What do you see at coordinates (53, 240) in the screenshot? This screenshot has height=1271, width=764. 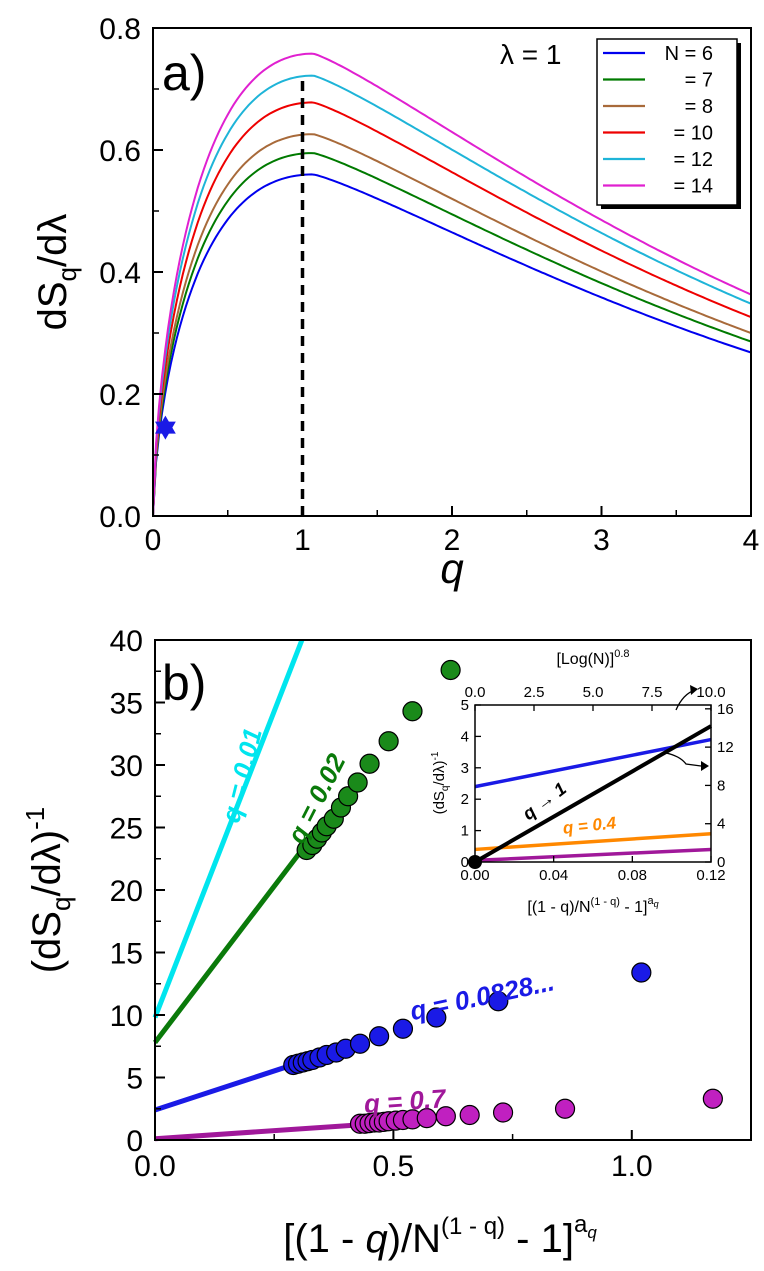 I see `panel-a-ylabel-tail: /dλ` at bounding box center [53, 240].